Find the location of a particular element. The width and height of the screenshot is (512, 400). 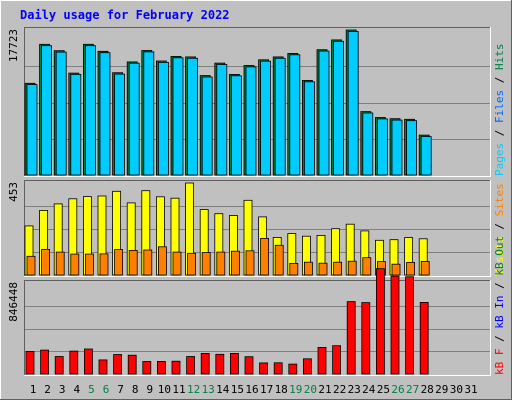

panel-mid-legend-entry-0: Visits is located at coordinates (499, 256).